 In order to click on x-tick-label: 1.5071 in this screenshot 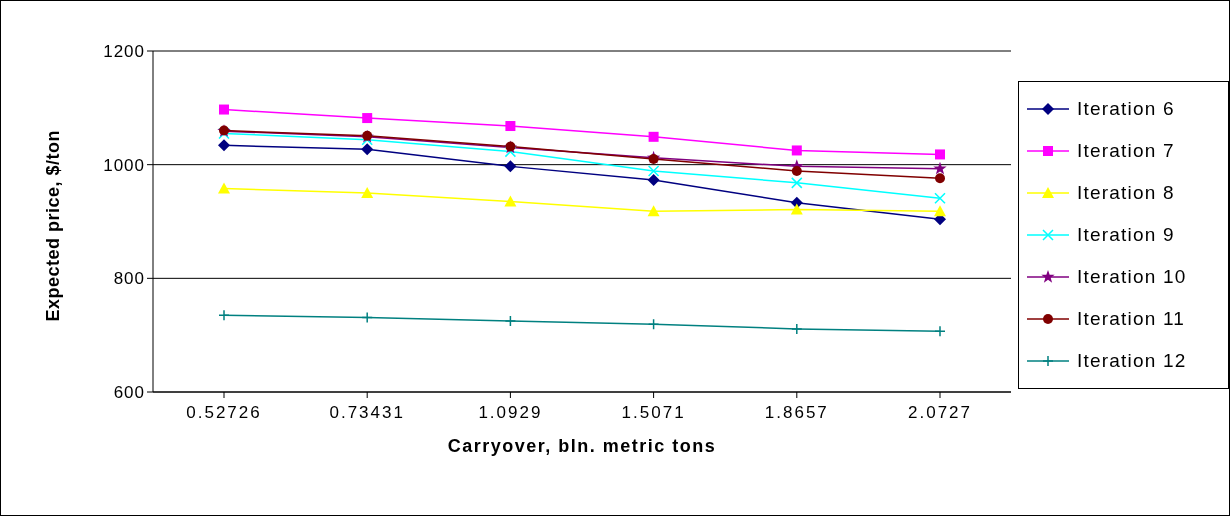, I will do `click(653, 413)`.